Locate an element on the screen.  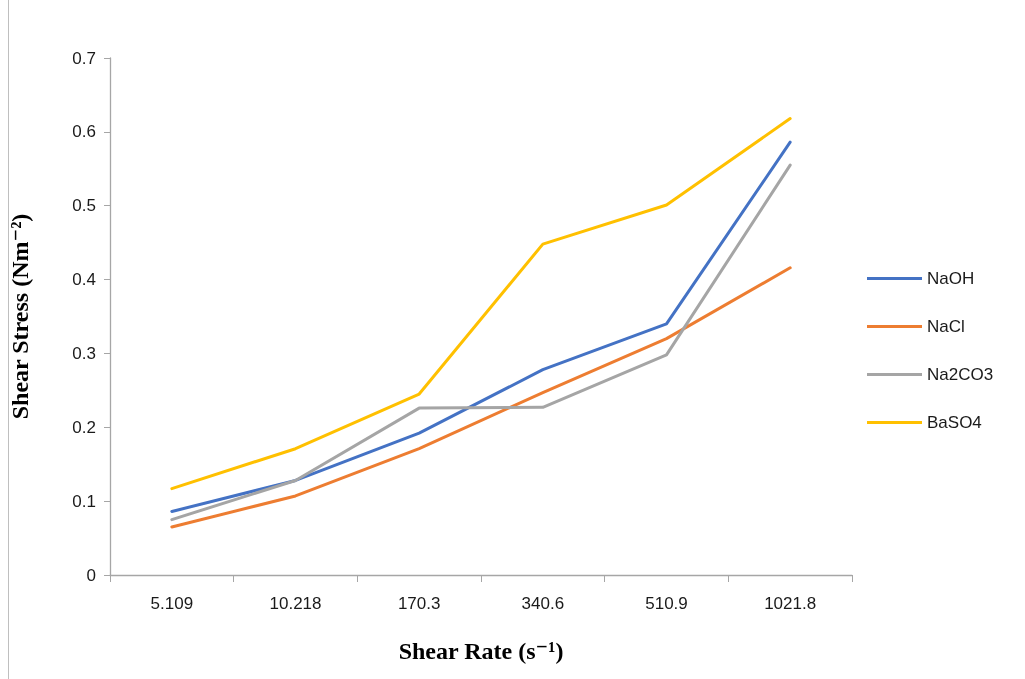
legend-label: BaSO4 is located at coordinates (954, 422).